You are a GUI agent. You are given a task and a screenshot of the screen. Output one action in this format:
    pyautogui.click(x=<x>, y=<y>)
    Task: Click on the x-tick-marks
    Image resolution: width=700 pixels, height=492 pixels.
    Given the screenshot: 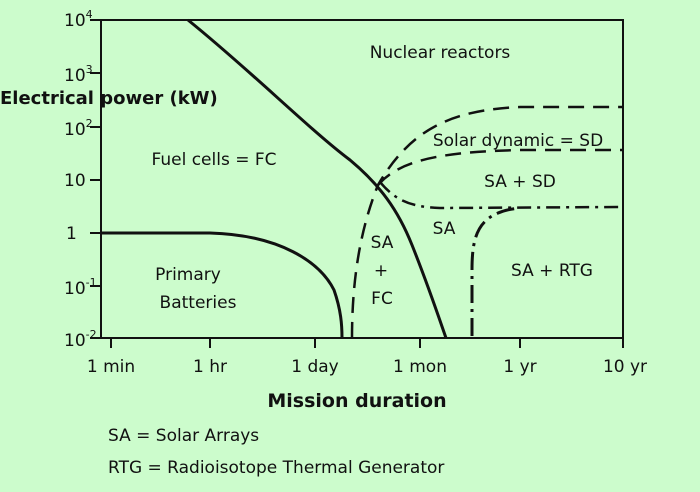 What is the action you would take?
    pyautogui.click(x=367, y=343)
    